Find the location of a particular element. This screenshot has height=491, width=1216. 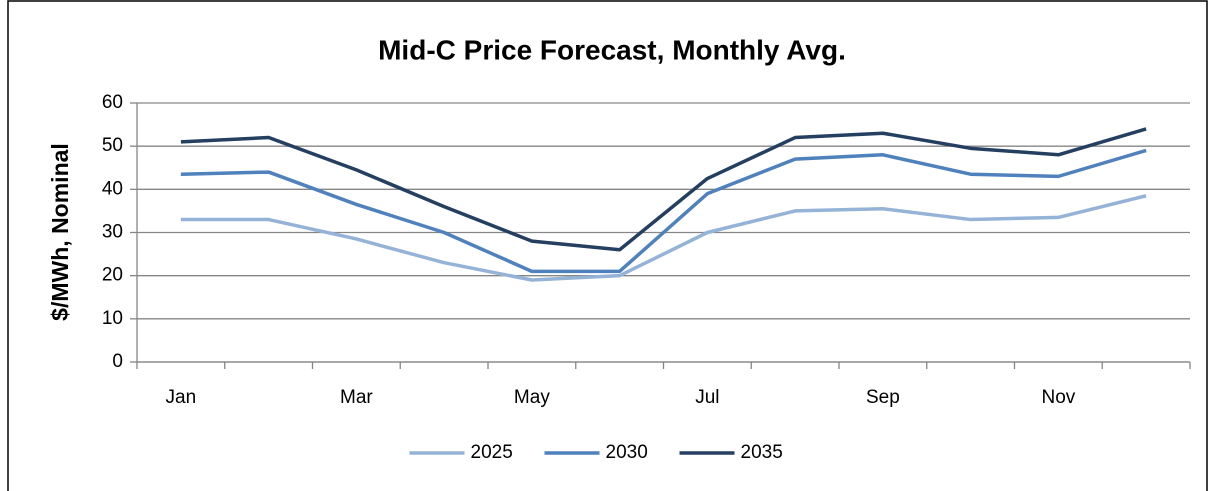

y-tick-label: 60 is located at coordinates (112, 102).